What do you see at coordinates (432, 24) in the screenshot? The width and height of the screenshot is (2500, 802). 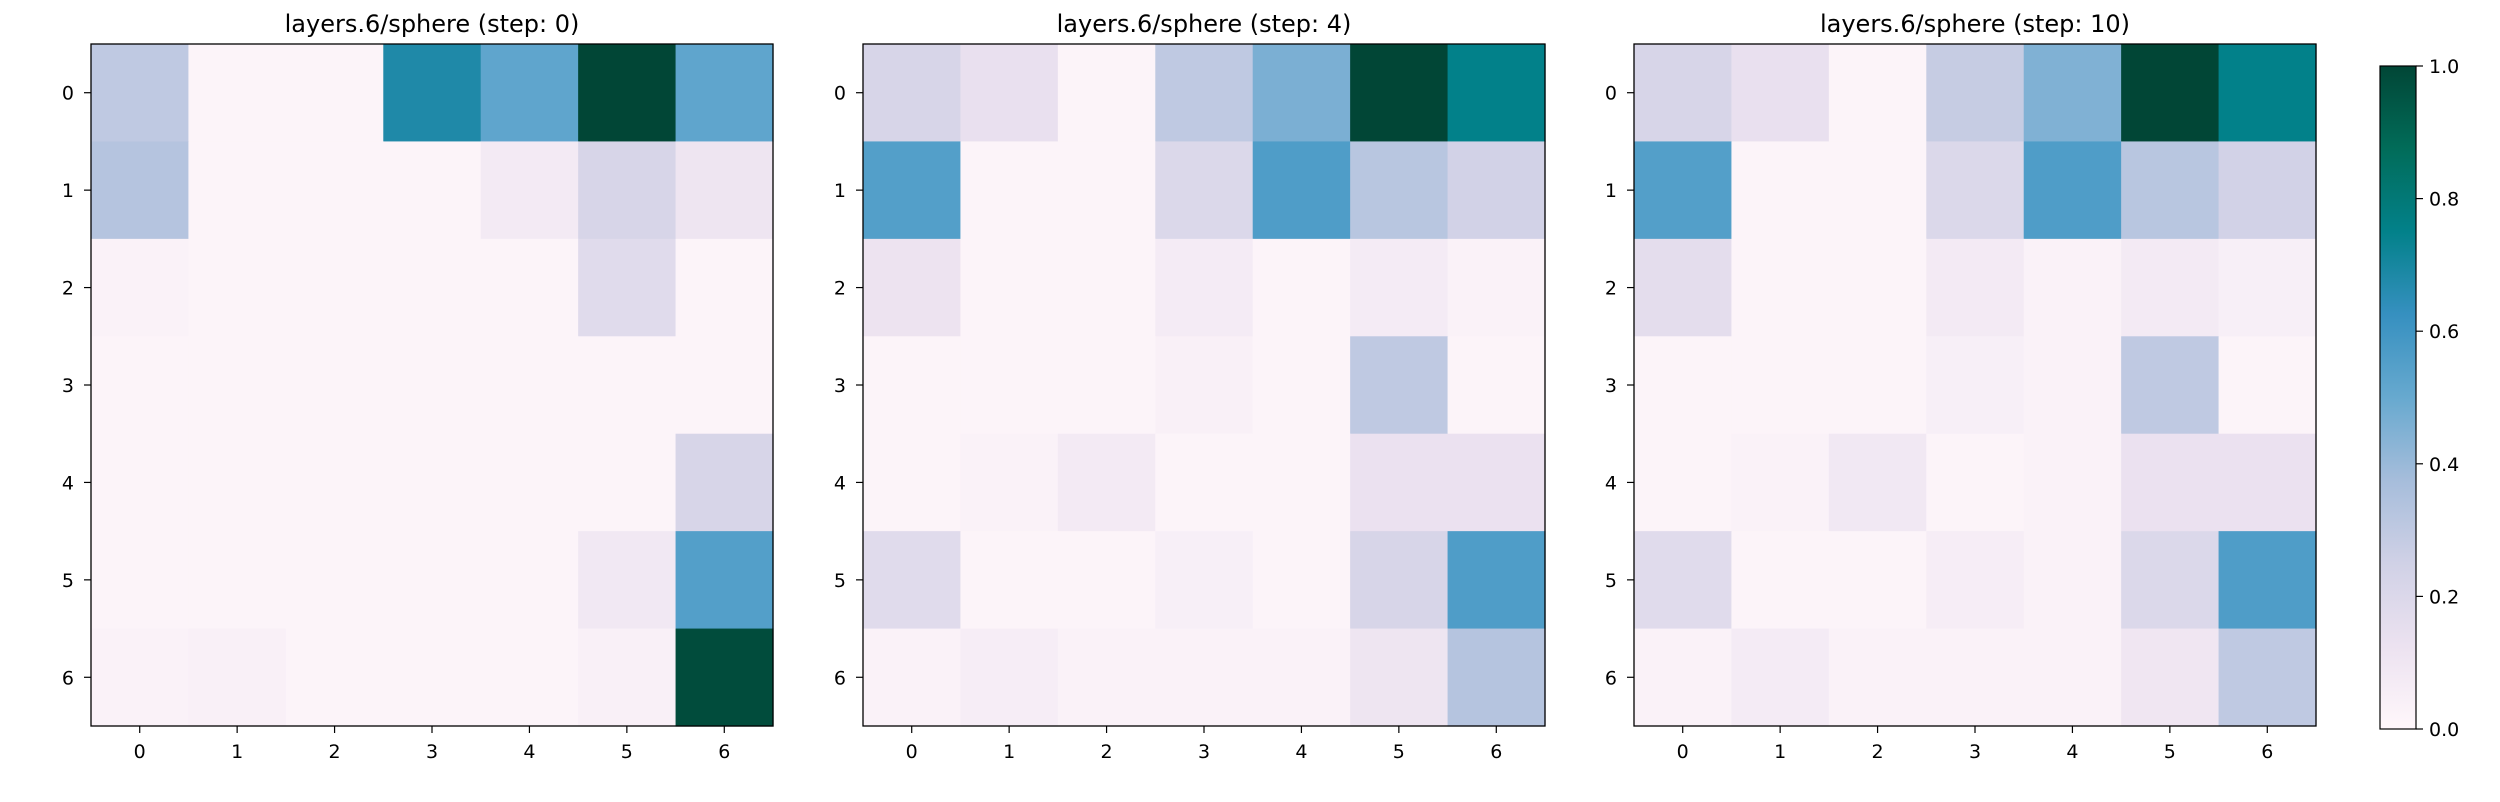 I see `panel-title: layers.6/sphere (step: 0)` at bounding box center [432, 24].